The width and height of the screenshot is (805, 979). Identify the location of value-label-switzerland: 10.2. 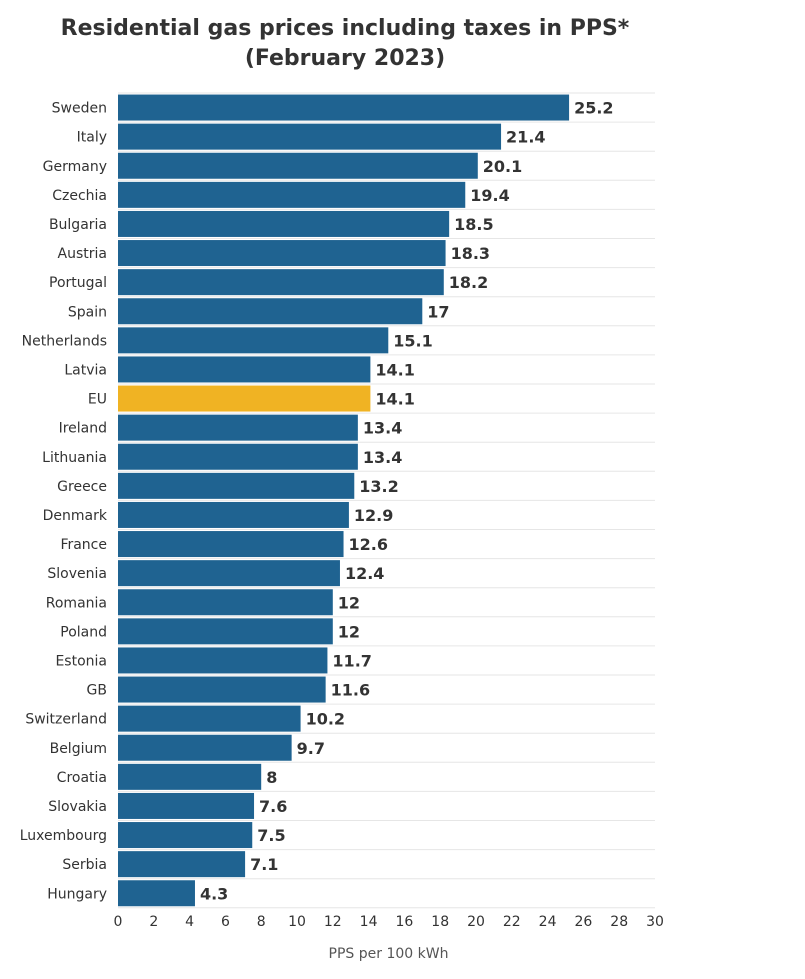
(325, 719).